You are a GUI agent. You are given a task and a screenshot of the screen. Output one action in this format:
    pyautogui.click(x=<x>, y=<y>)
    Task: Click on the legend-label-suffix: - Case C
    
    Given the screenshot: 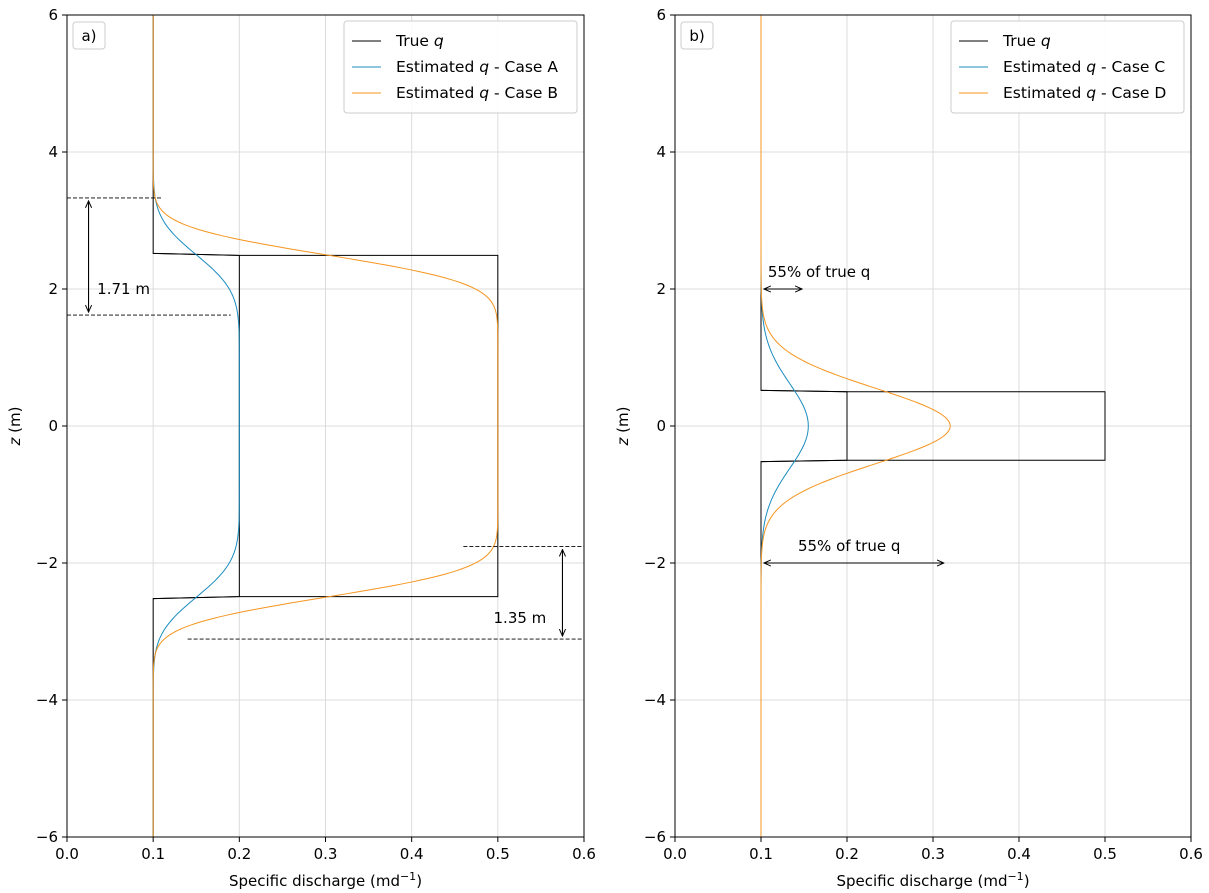 What is the action you would take?
    pyautogui.click(x=1130, y=67)
    